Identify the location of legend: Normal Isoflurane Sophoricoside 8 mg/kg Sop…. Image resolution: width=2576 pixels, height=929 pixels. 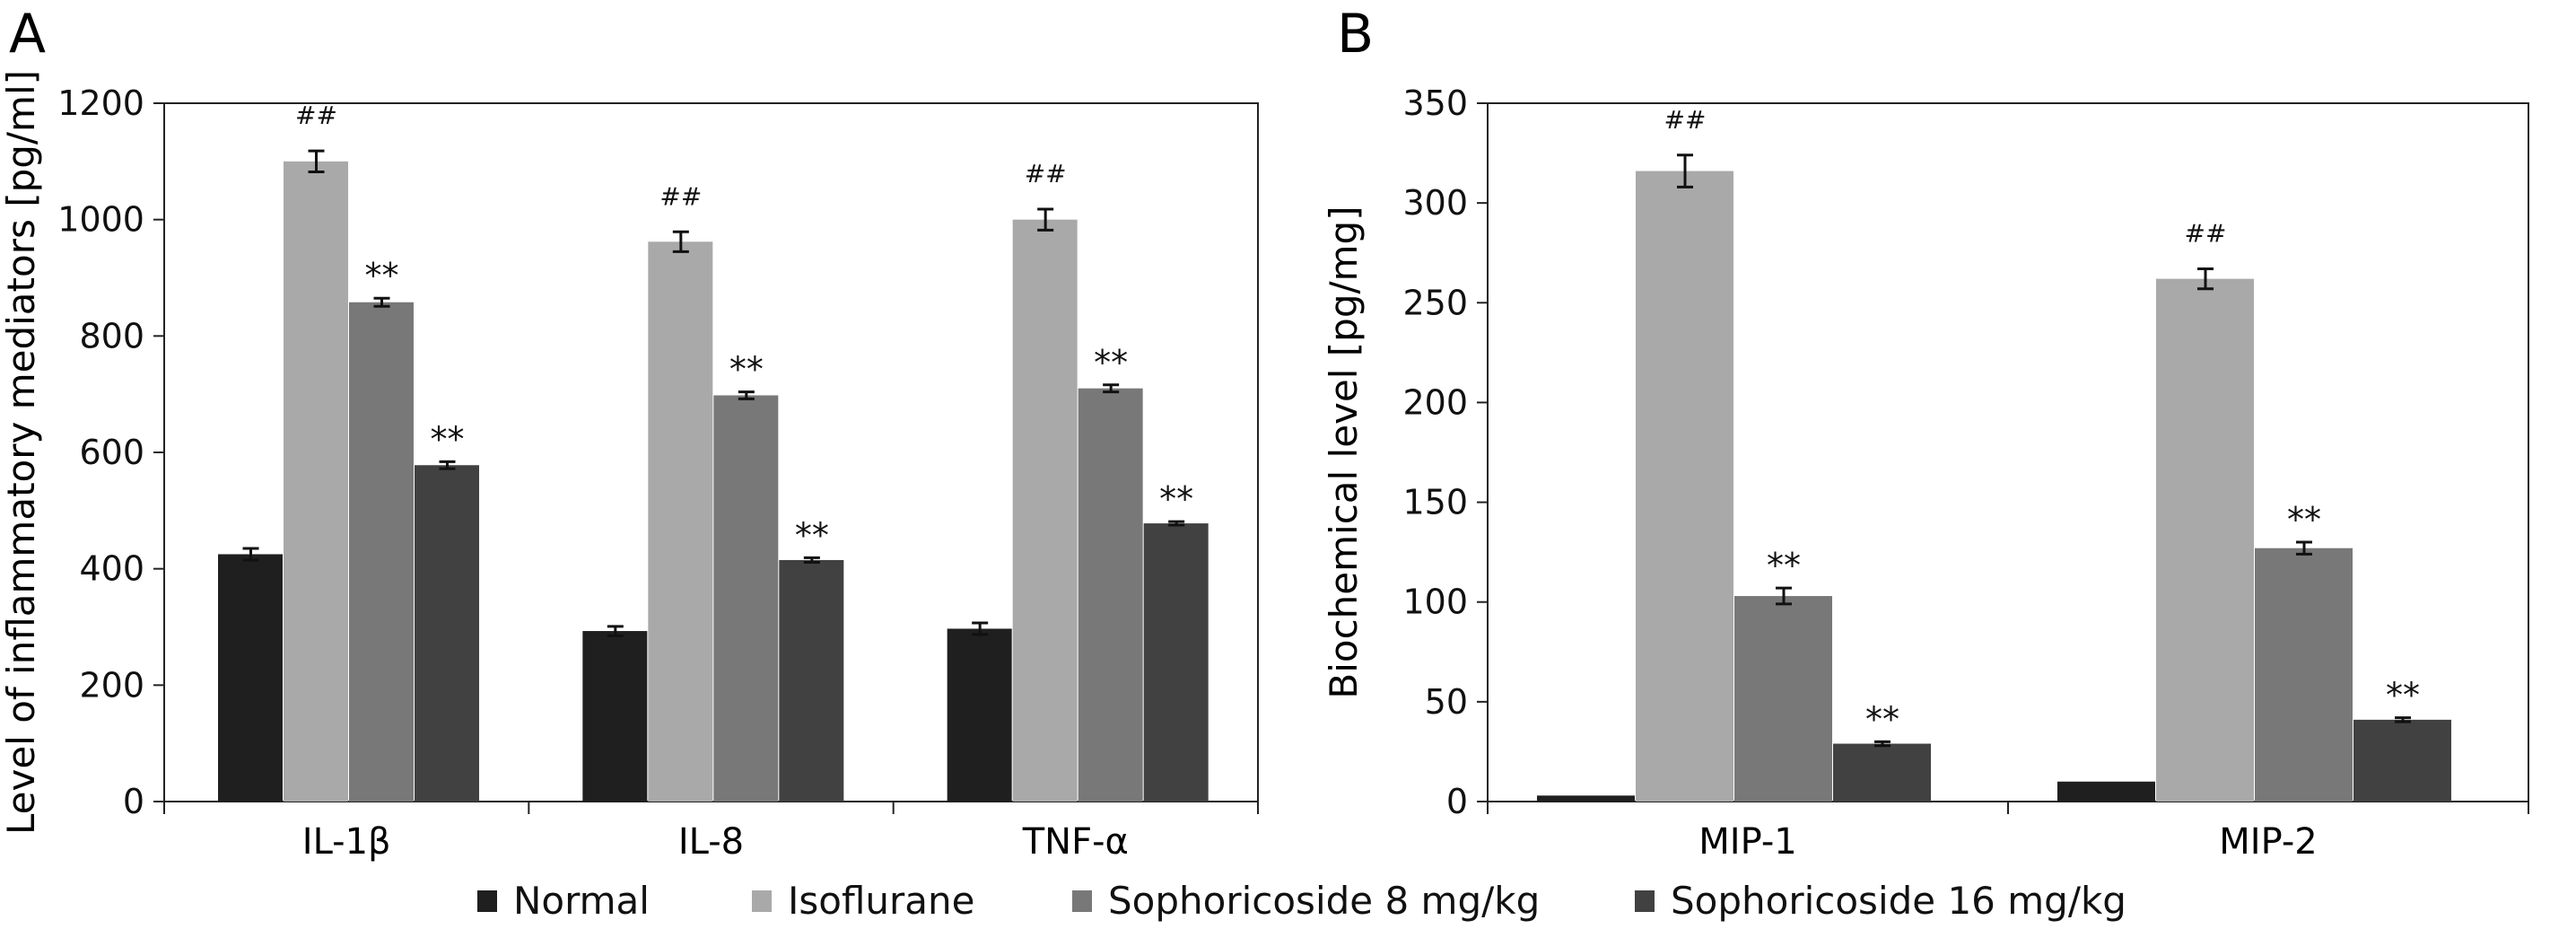
(1302, 901).